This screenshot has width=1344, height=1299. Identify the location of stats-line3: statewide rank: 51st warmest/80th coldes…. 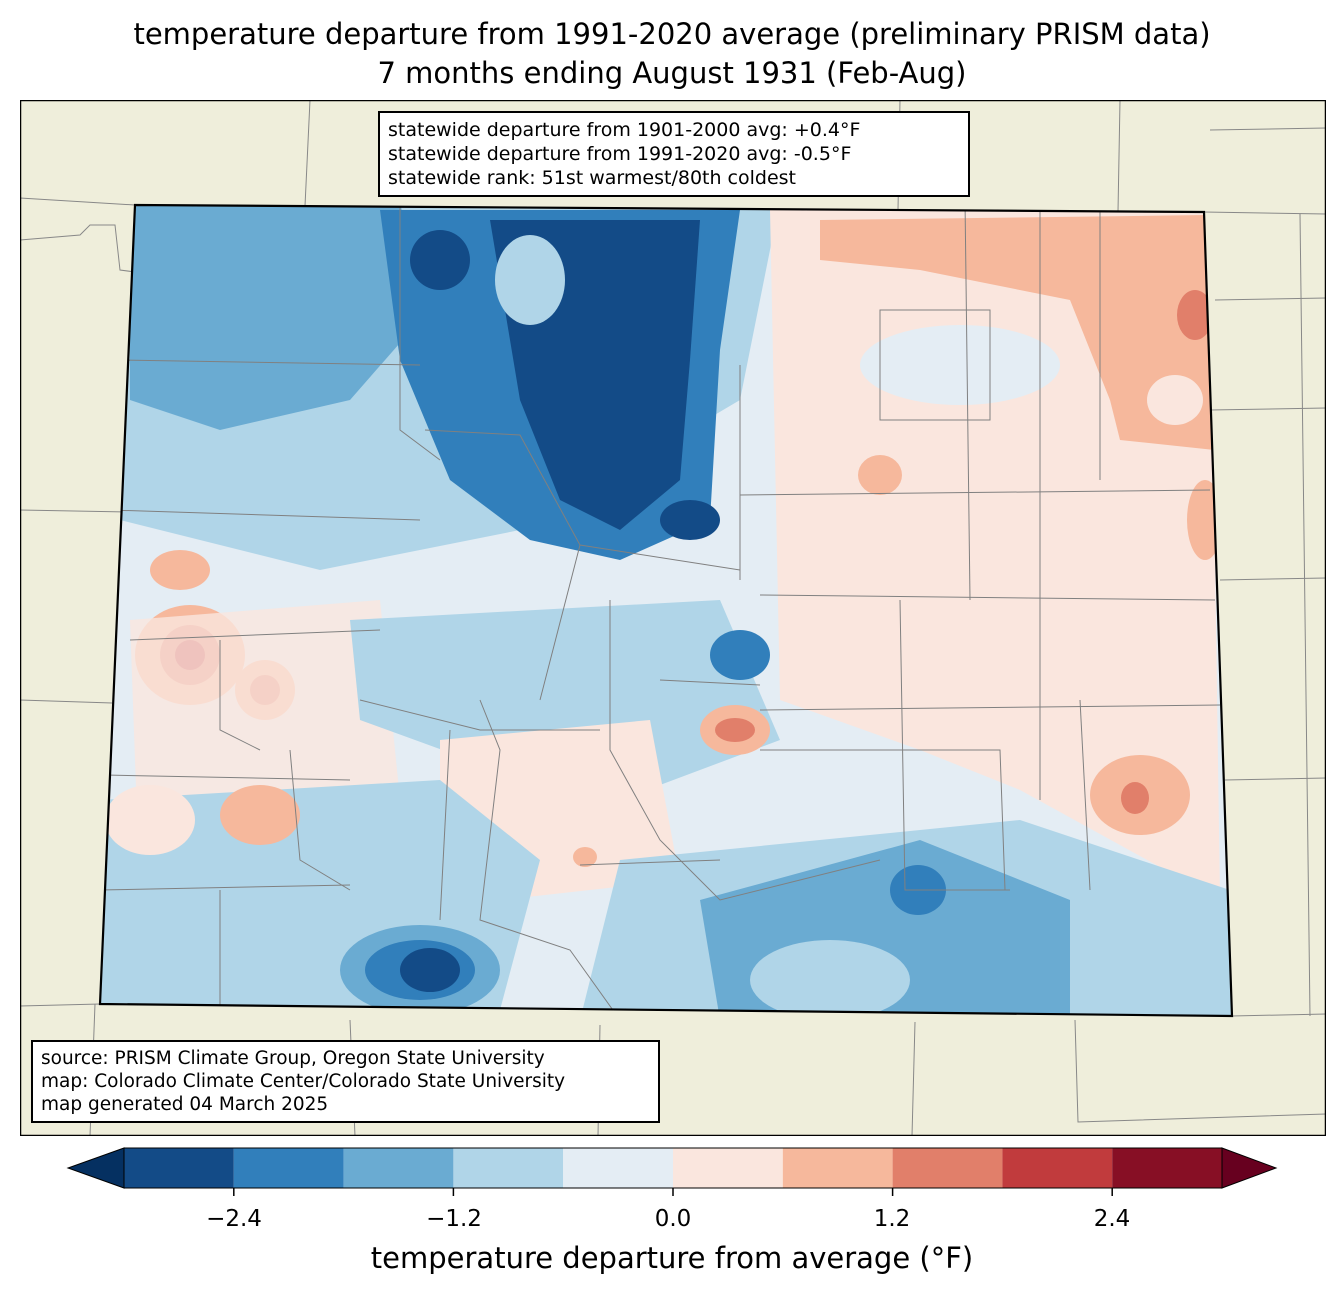
(592, 178).